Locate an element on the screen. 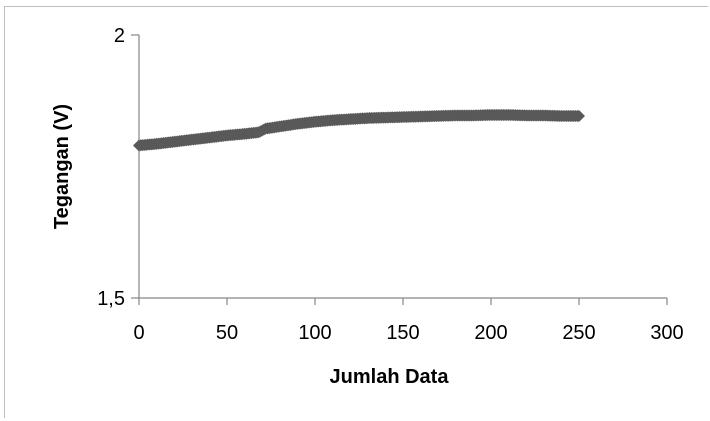 The width and height of the screenshot is (710, 421). x-tick-label: 100 is located at coordinates (314, 333).